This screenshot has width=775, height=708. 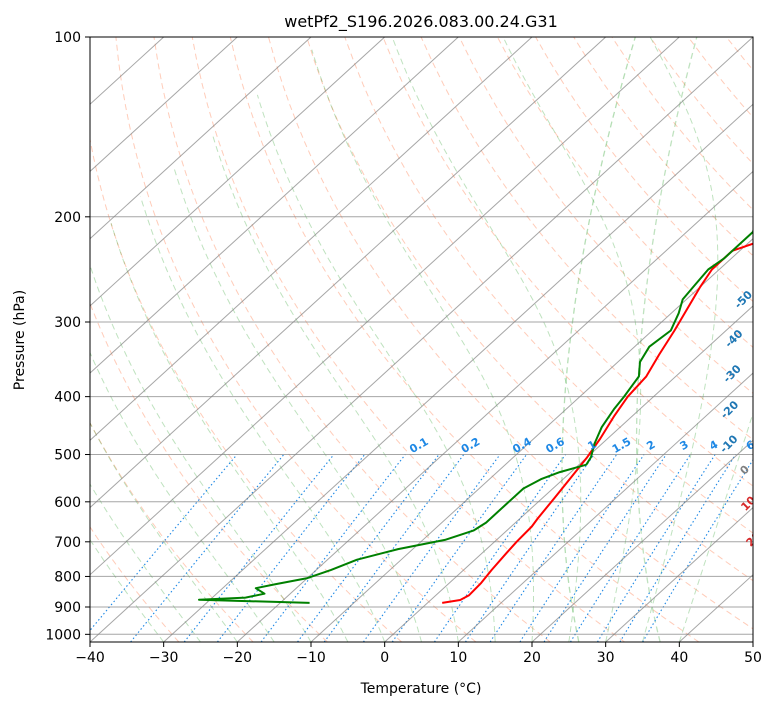 What do you see at coordinates (421, 22) in the screenshot?
I see `chart-title: wetPf2_S196.2026.083.00.24.G31` at bounding box center [421, 22].